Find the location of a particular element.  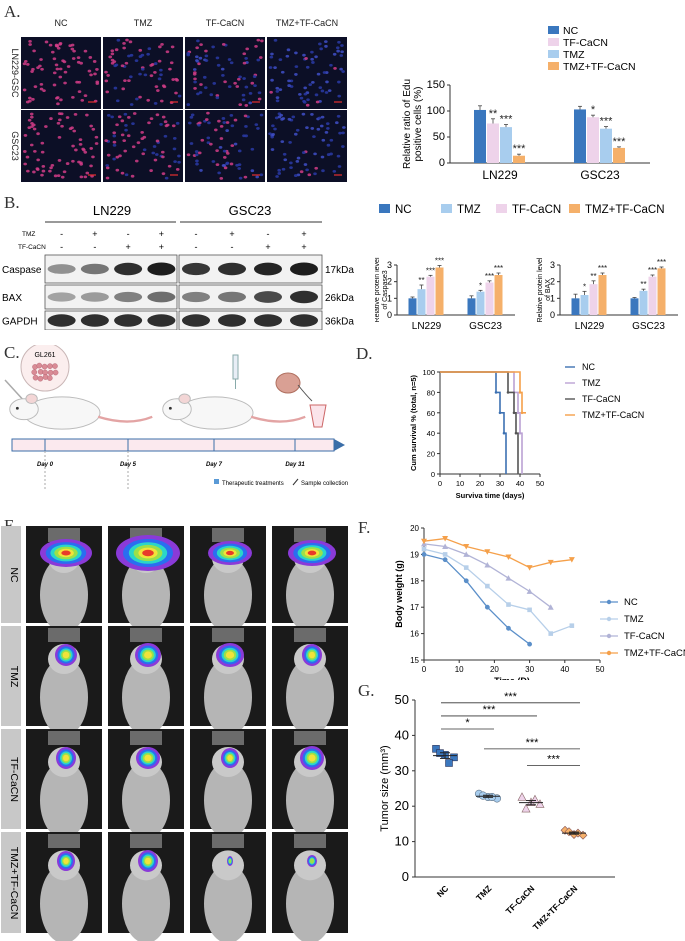

y-tick-label: 50 is located at coordinates (402, 699).